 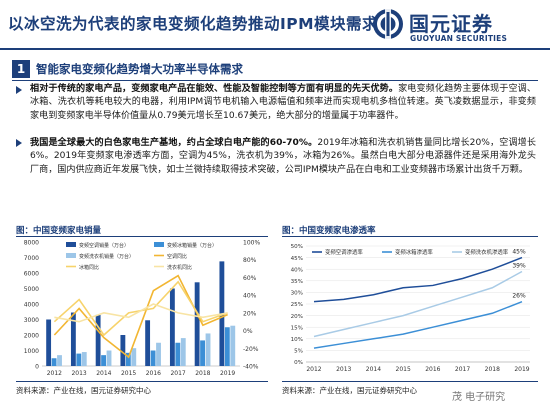 What do you see at coordinates (298, 363) in the screenshot?
I see `chart2-y-tick-label: 0%` at bounding box center [298, 363].